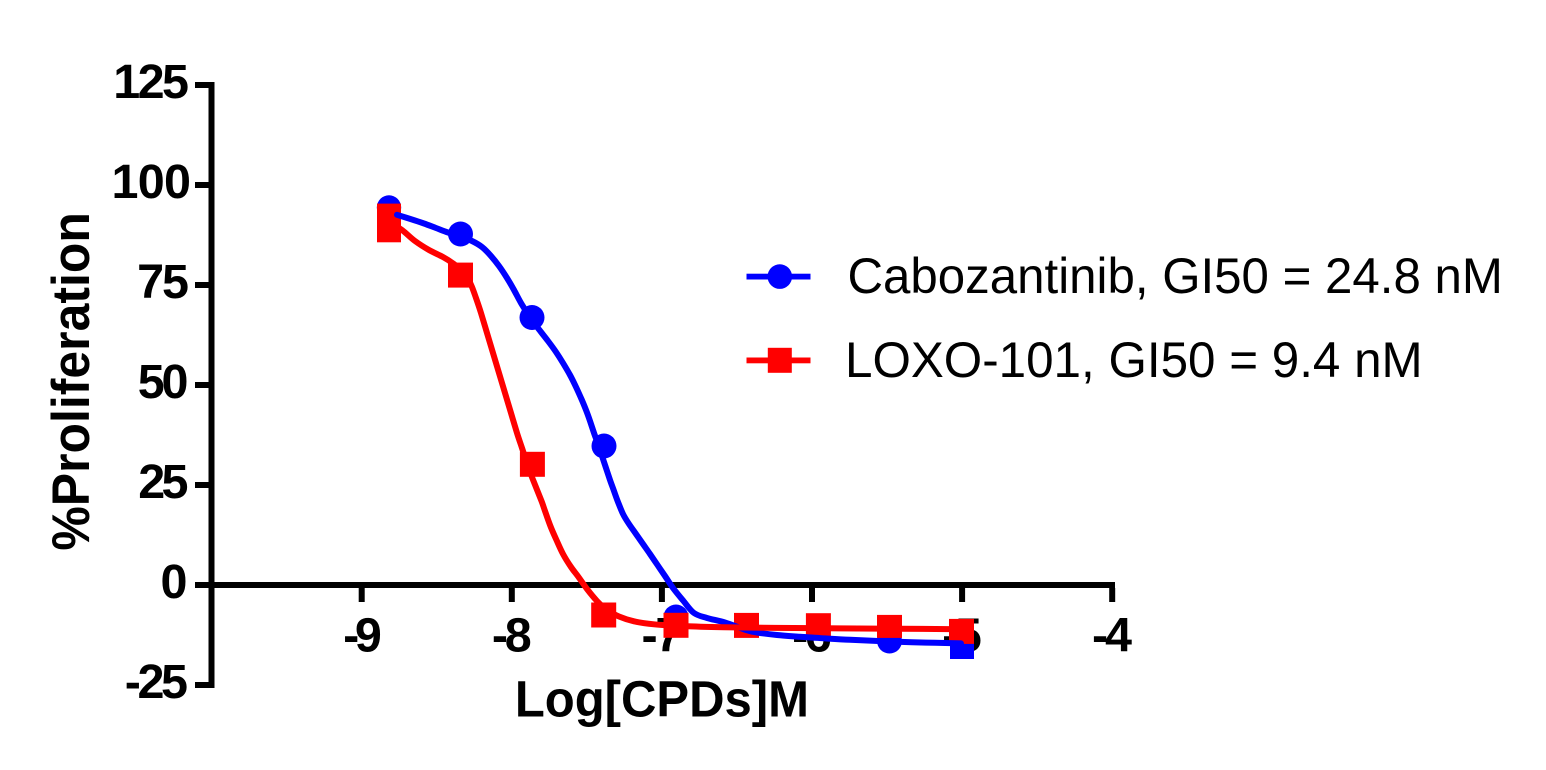 Image resolution: width=1546 pixels, height=770 pixels. What do you see at coordinates (156, 682) in the screenshot?
I see `svg-text: -25` at bounding box center [156, 682].